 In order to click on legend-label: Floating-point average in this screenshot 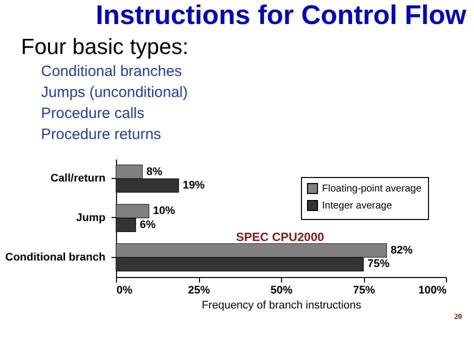, I will do `click(372, 189)`.